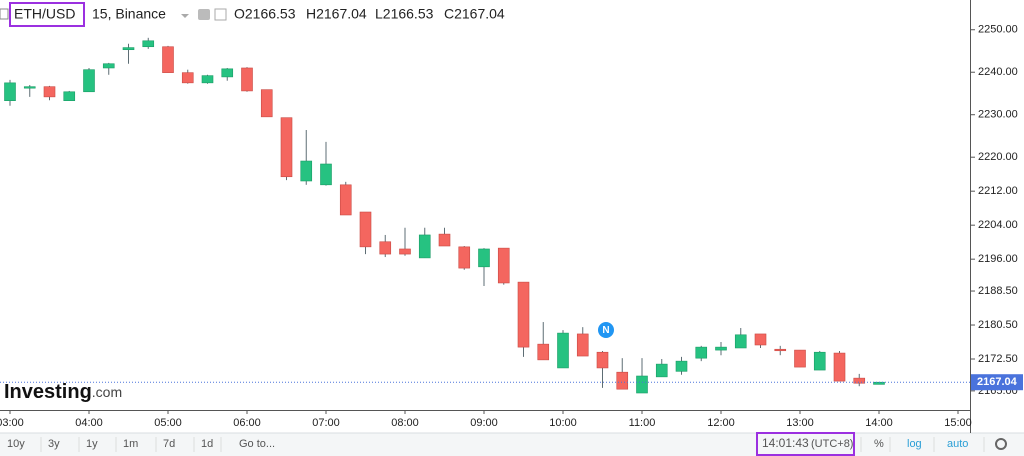 The image size is (1024, 456). I want to click on range-button: 1d, so click(207, 444).